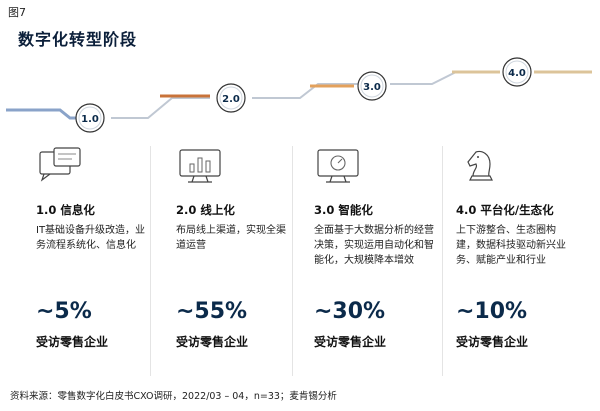 Image resolution: width=600 pixels, height=411 pixels. Describe the element at coordinates (65, 210) in the screenshot. I see `stage-title: 1.0 信息化` at that location.